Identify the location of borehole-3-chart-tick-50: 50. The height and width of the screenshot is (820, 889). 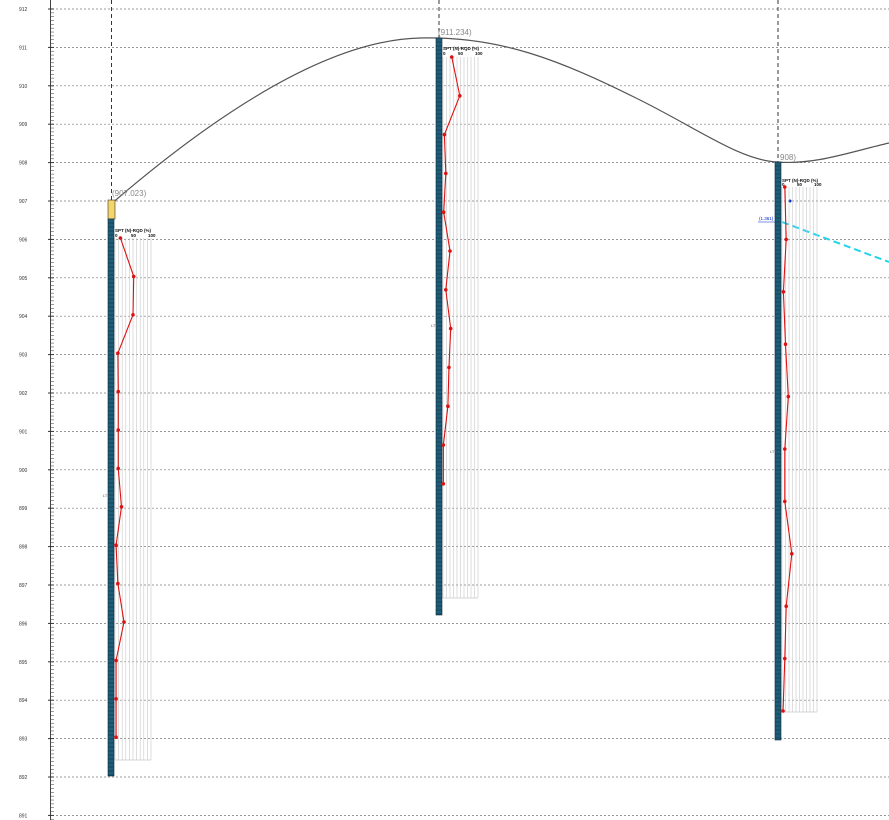
(800, 184).